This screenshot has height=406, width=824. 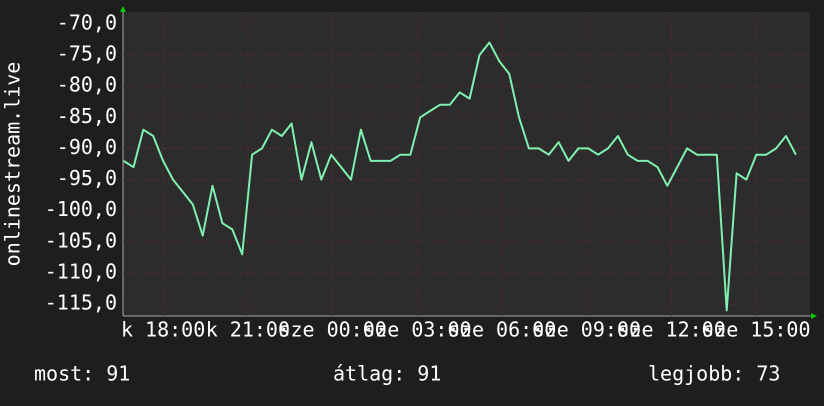 What do you see at coordinates (387, 374) in the screenshot?
I see `footer-average: átlag: 91` at bounding box center [387, 374].